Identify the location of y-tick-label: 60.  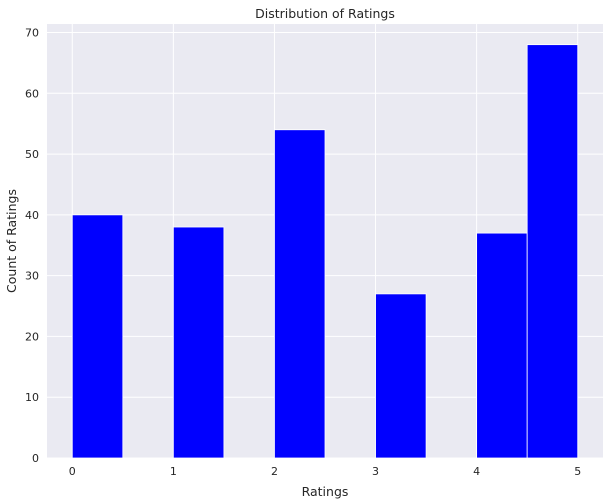
(32, 93).